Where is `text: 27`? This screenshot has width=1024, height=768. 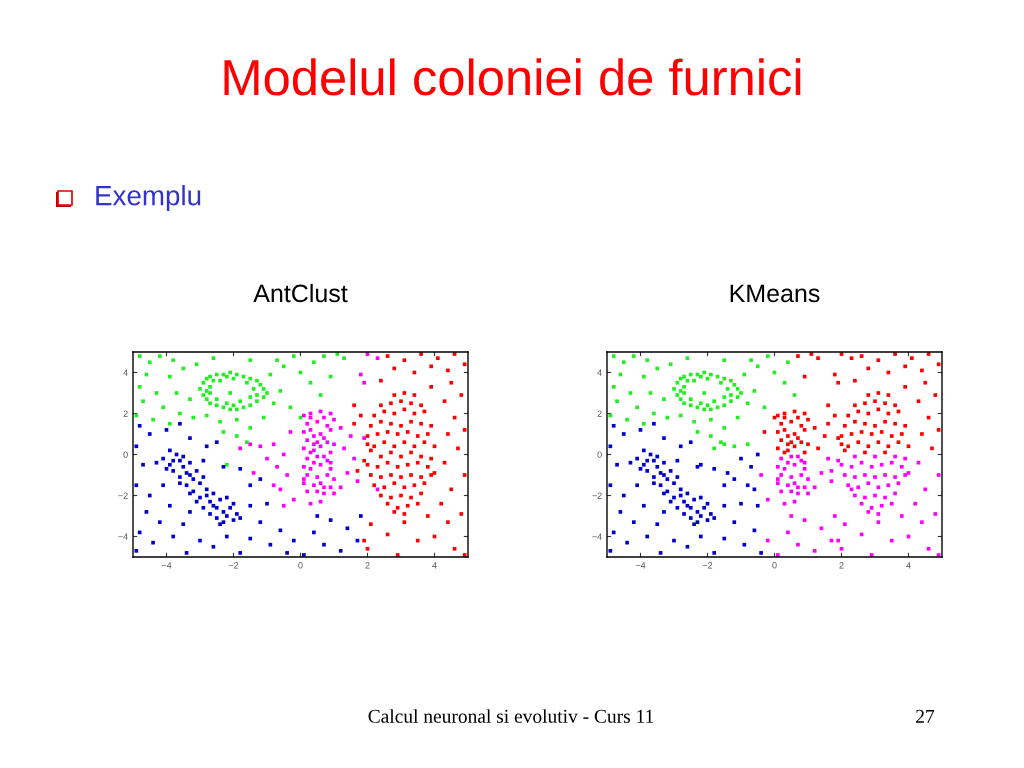
text: 27 is located at coordinates (925, 716).